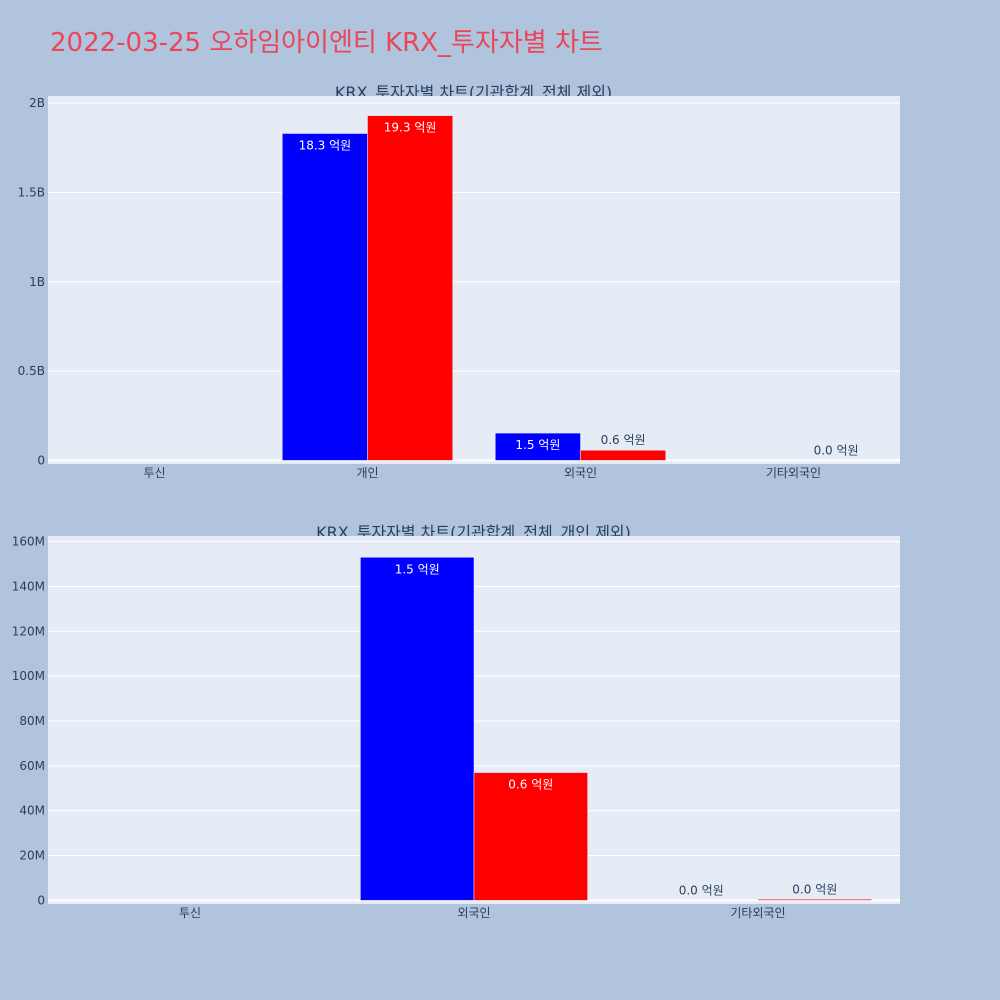 The width and height of the screenshot is (1000, 1000). Describe the element at coordinates (28, 586) in the screenshot. I see `y-tick-label: 140M` at that location.